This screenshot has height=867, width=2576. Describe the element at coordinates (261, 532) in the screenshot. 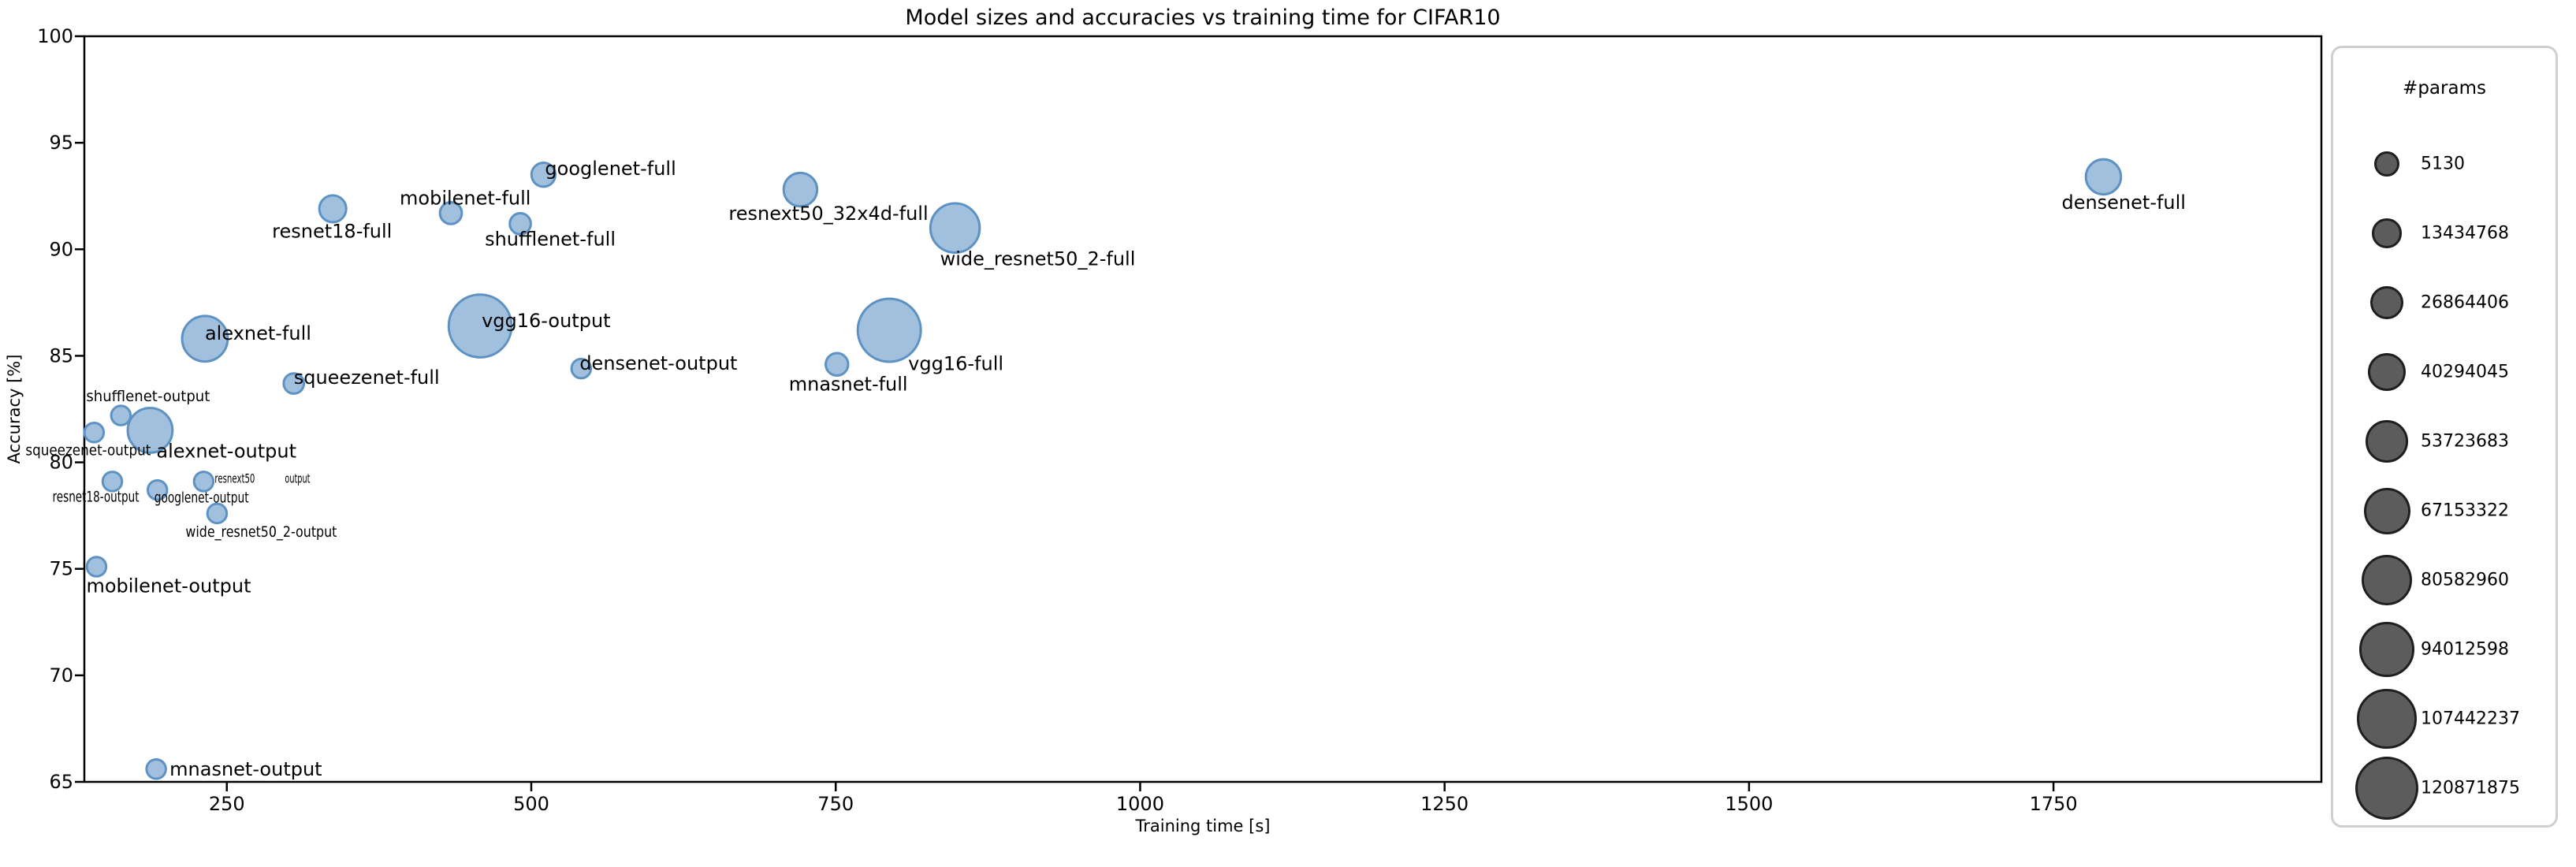

I see `data-point-label: wide_resnet50_2-output` at that location.